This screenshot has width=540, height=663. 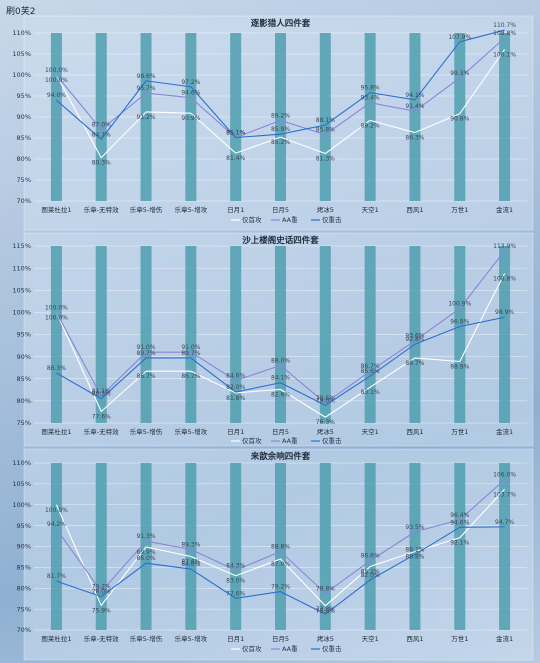 I want to click on data-label: 84.3%, so click(x=235, y=565).